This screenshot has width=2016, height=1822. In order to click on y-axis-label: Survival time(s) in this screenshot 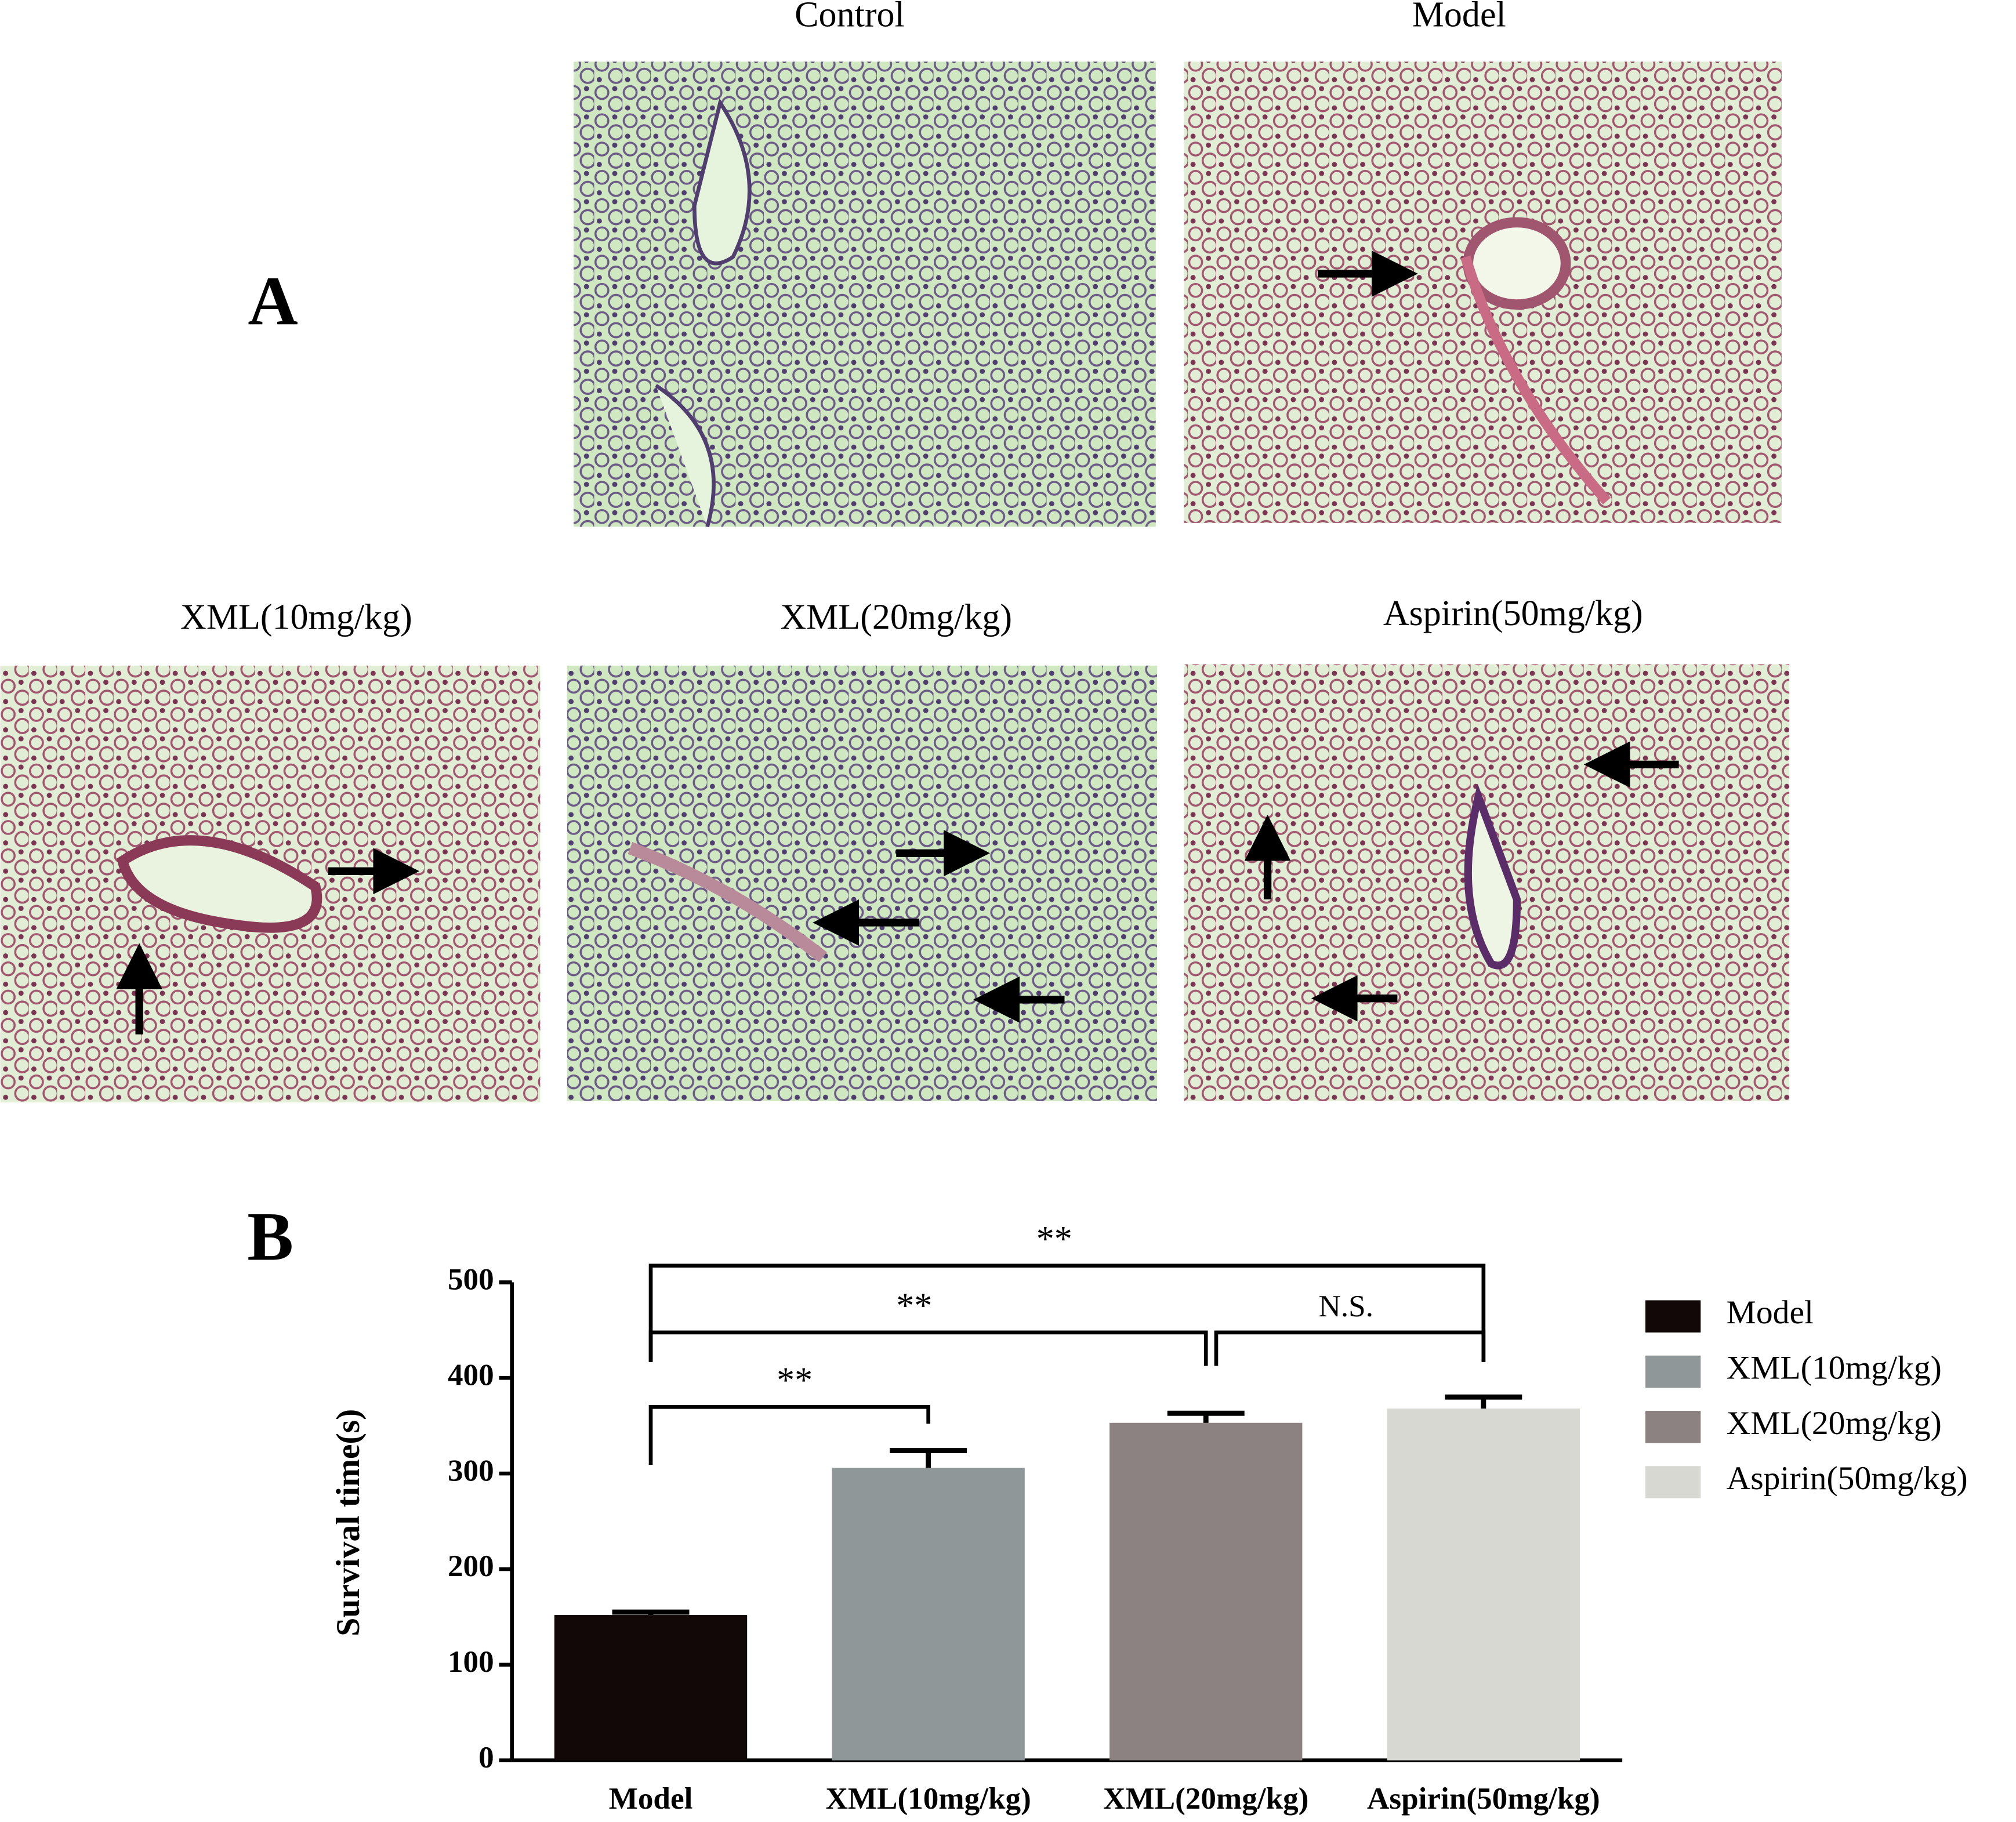, I will do `click(349, 1522)`.